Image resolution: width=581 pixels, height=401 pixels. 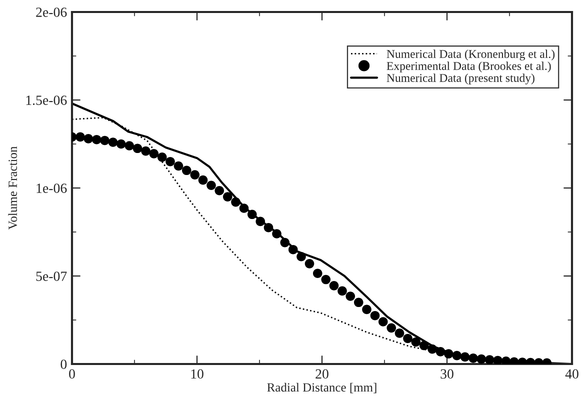 What do you see at coordinates (470, 55) in the screenshot?
I see `legend-label: Numerical Data (Kronenburg et al.)` at bounding box center [470, 55].